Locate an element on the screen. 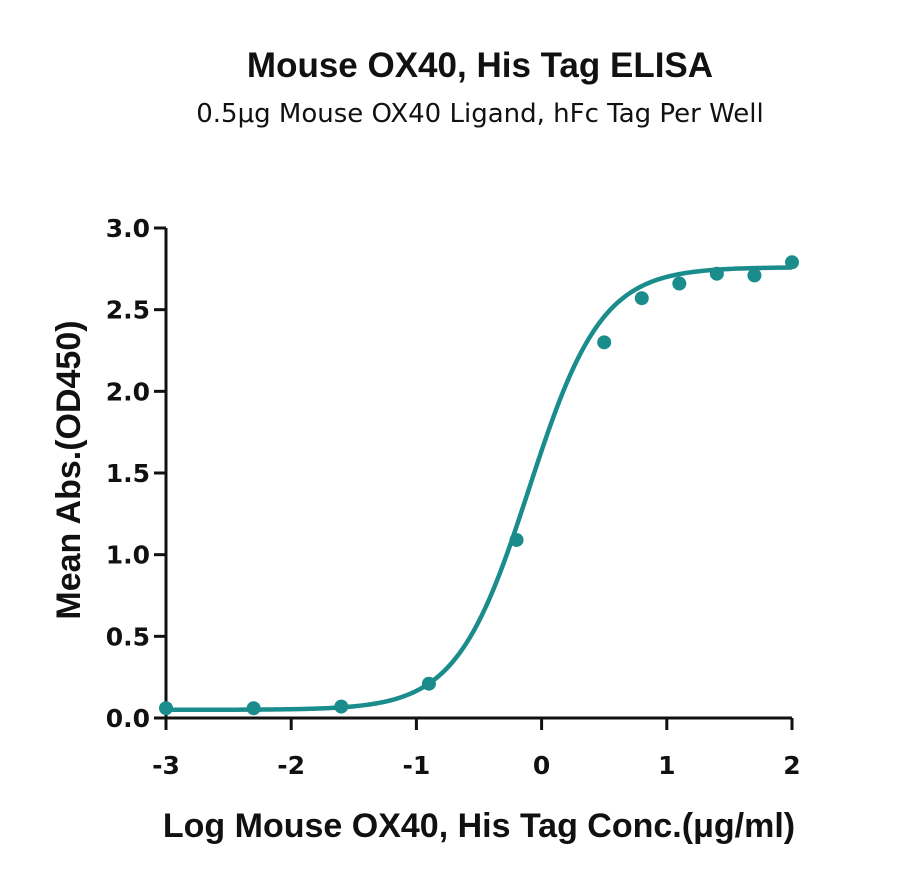 This screenshot has width=900, height=880. y-axis-ticks: 0.0 0.5 1.0 1.5 2.0 2.5 3.0 is located at coordinates (136, 473).